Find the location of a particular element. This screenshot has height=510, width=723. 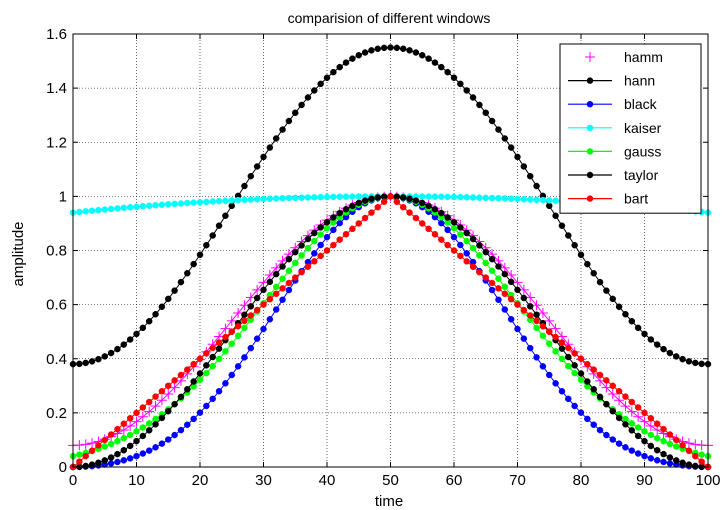

x-tick-label: 60 is located at coordinates (454, 480).